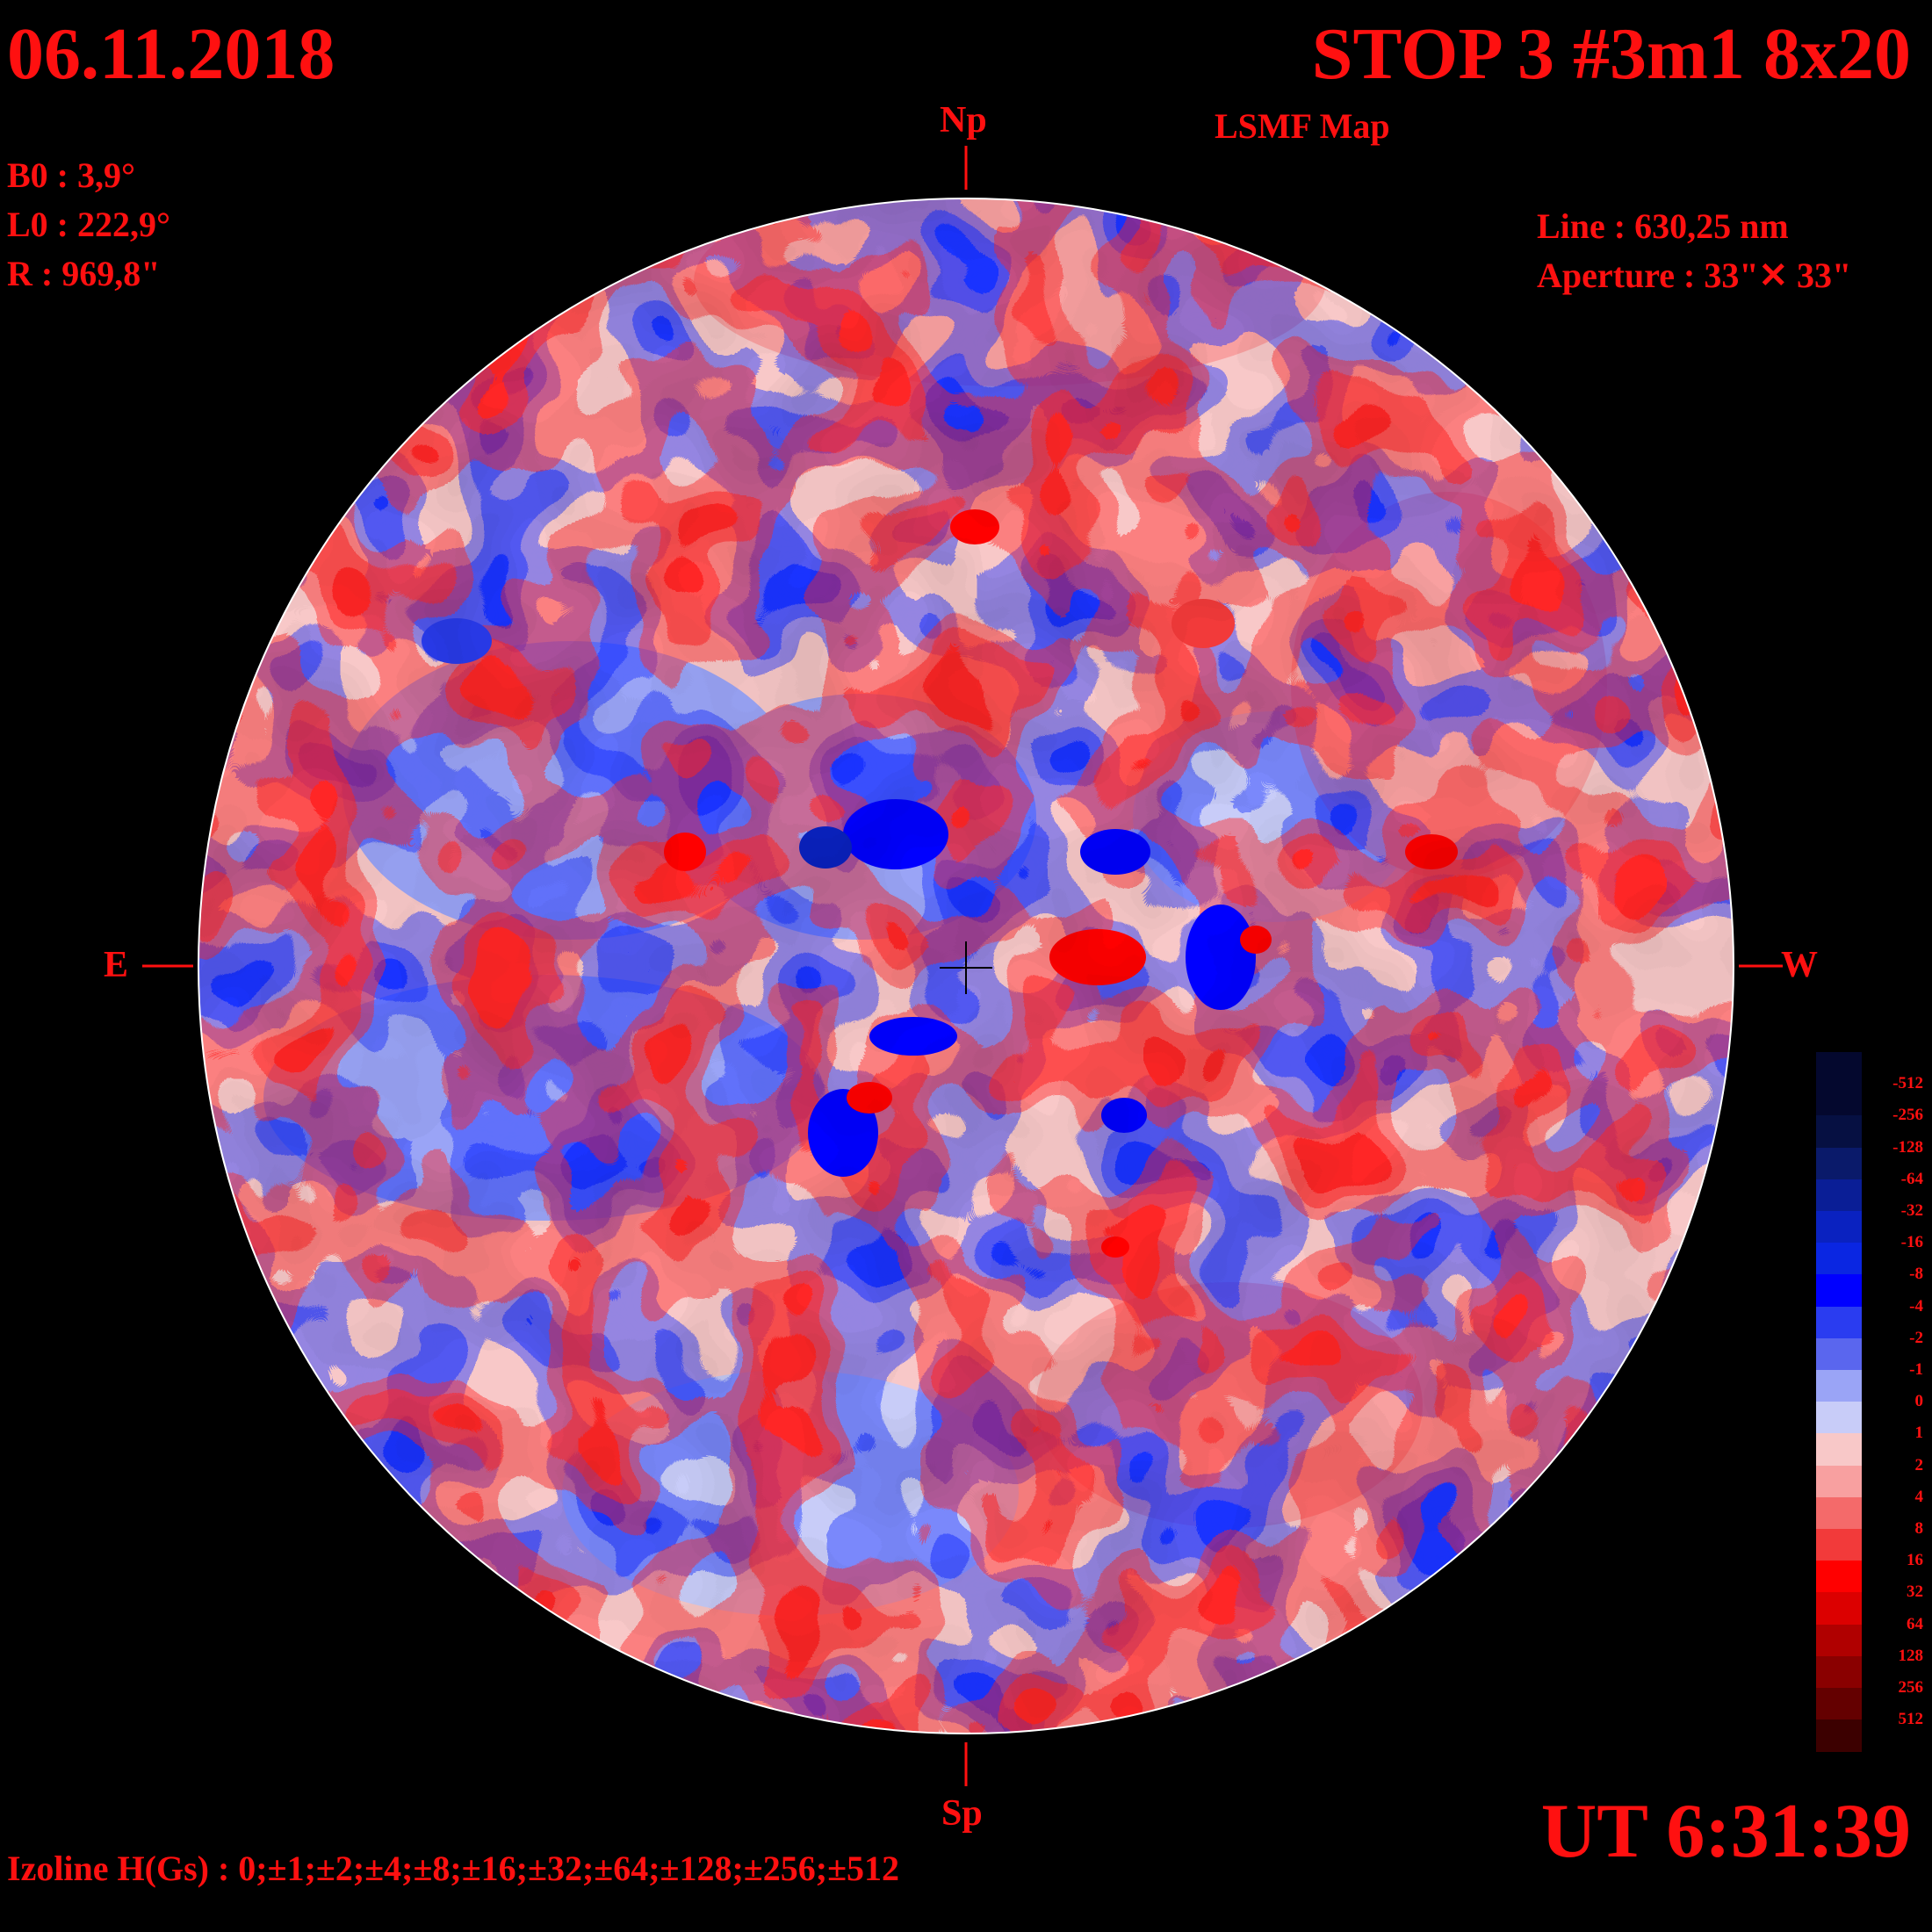  I want to click on legend-label: 16, so click(1915, 1560).